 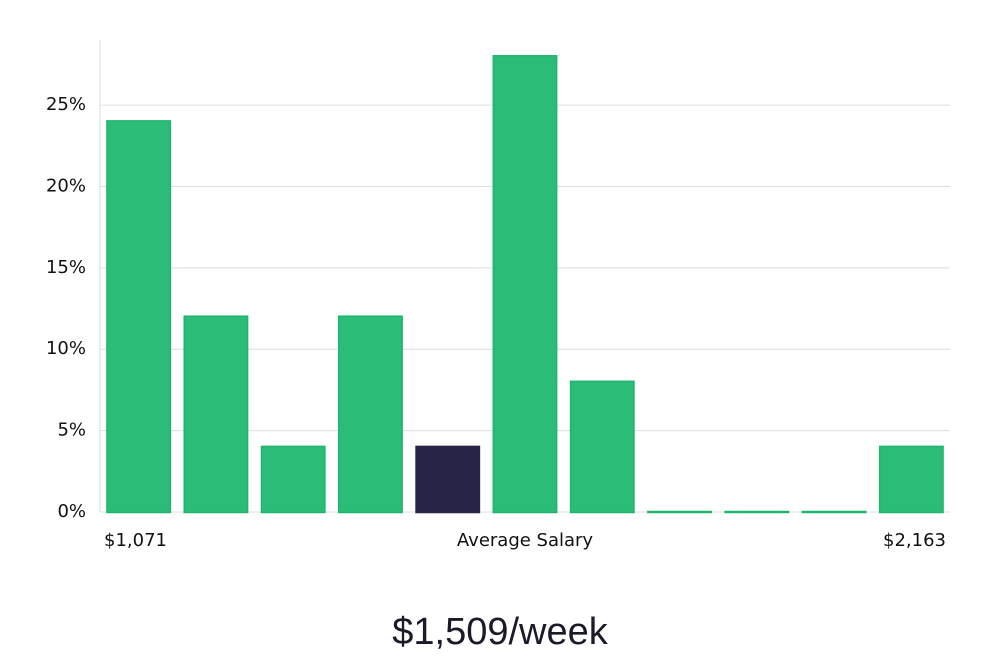 What do you see at coordinates (525, 540) in the screenshot?
I see `x-axis-label: Average Salary` at bounding box center [525, 540].